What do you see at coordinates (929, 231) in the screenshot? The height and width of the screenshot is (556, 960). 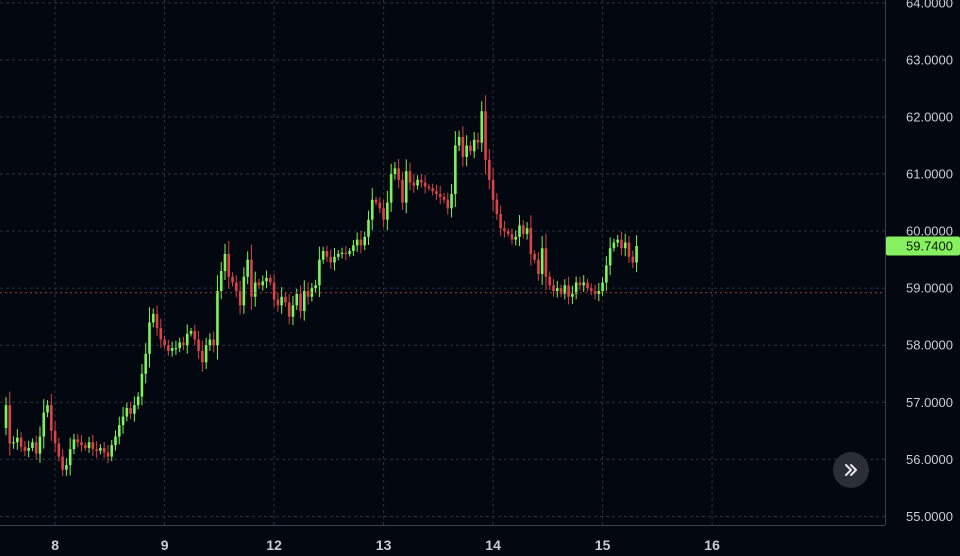 I see `y-tick-label: 60.0000` at bounding box center [929, 231].